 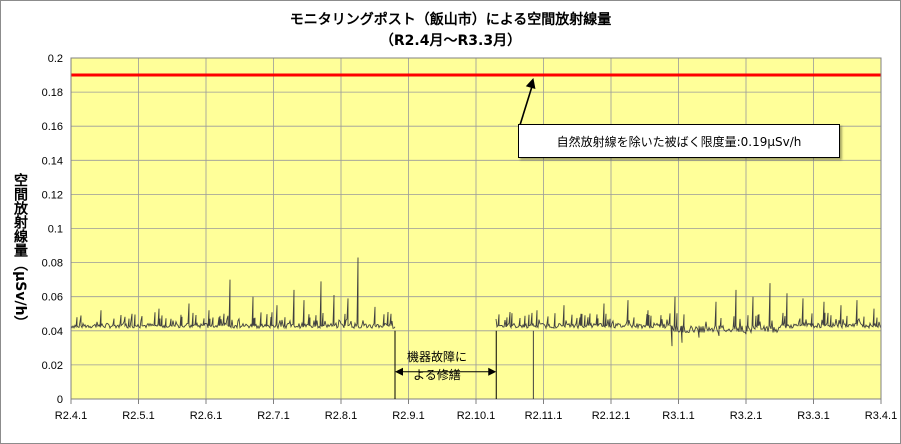 What do you see at coordinates (408, 416) in the screenshot?
I see `x-tick-label: R2.9.1` at bounding box center [408, 416].